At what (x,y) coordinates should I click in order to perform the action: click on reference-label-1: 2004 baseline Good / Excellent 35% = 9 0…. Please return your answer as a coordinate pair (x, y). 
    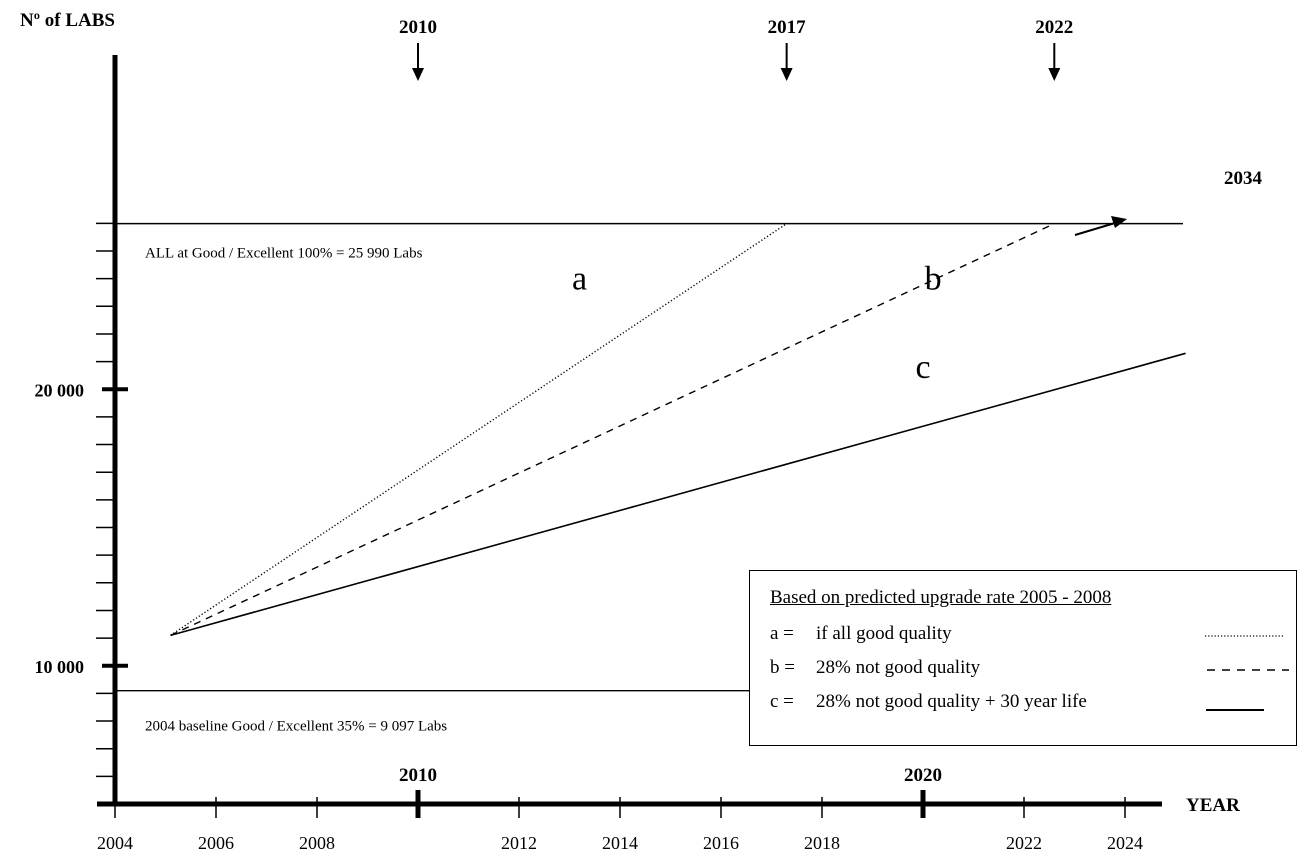
    Looking at the image, I should click on (296, 727).